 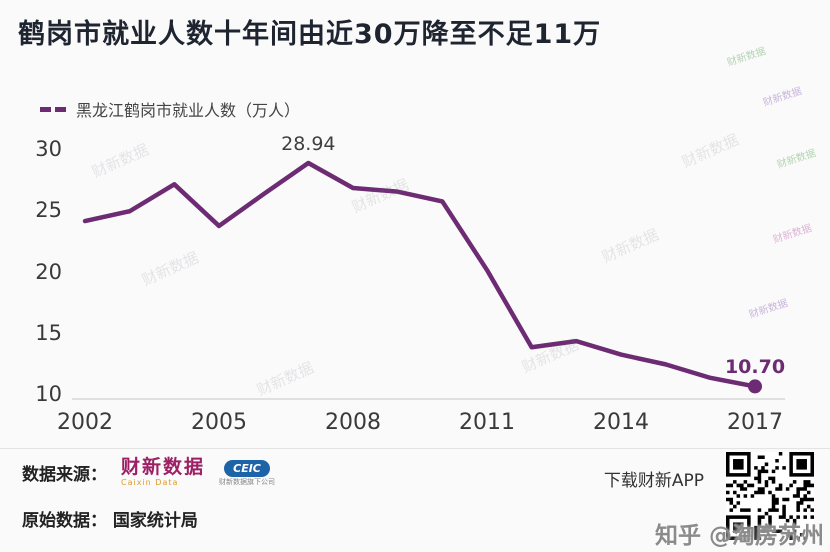 What do you see at coordinates (308, 143) in the screenshot?
I see `peak-value-label: 28.94` at bounding box center [308, 143].